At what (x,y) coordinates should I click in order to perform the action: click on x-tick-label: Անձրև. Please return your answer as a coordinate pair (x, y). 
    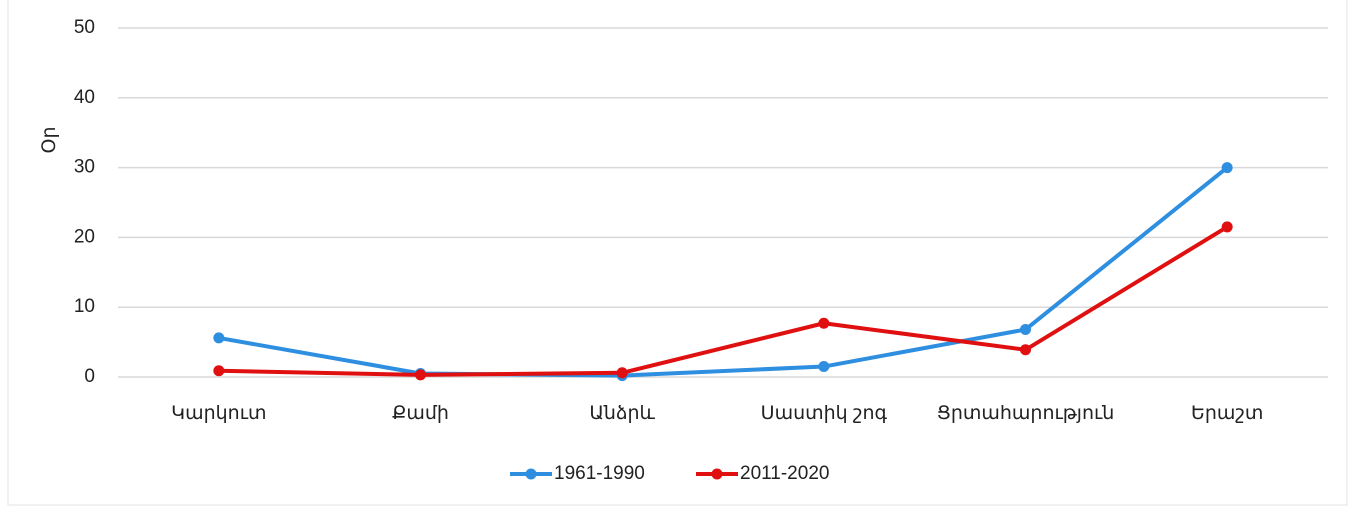
    Looking at the image, I should click on (622, 413).